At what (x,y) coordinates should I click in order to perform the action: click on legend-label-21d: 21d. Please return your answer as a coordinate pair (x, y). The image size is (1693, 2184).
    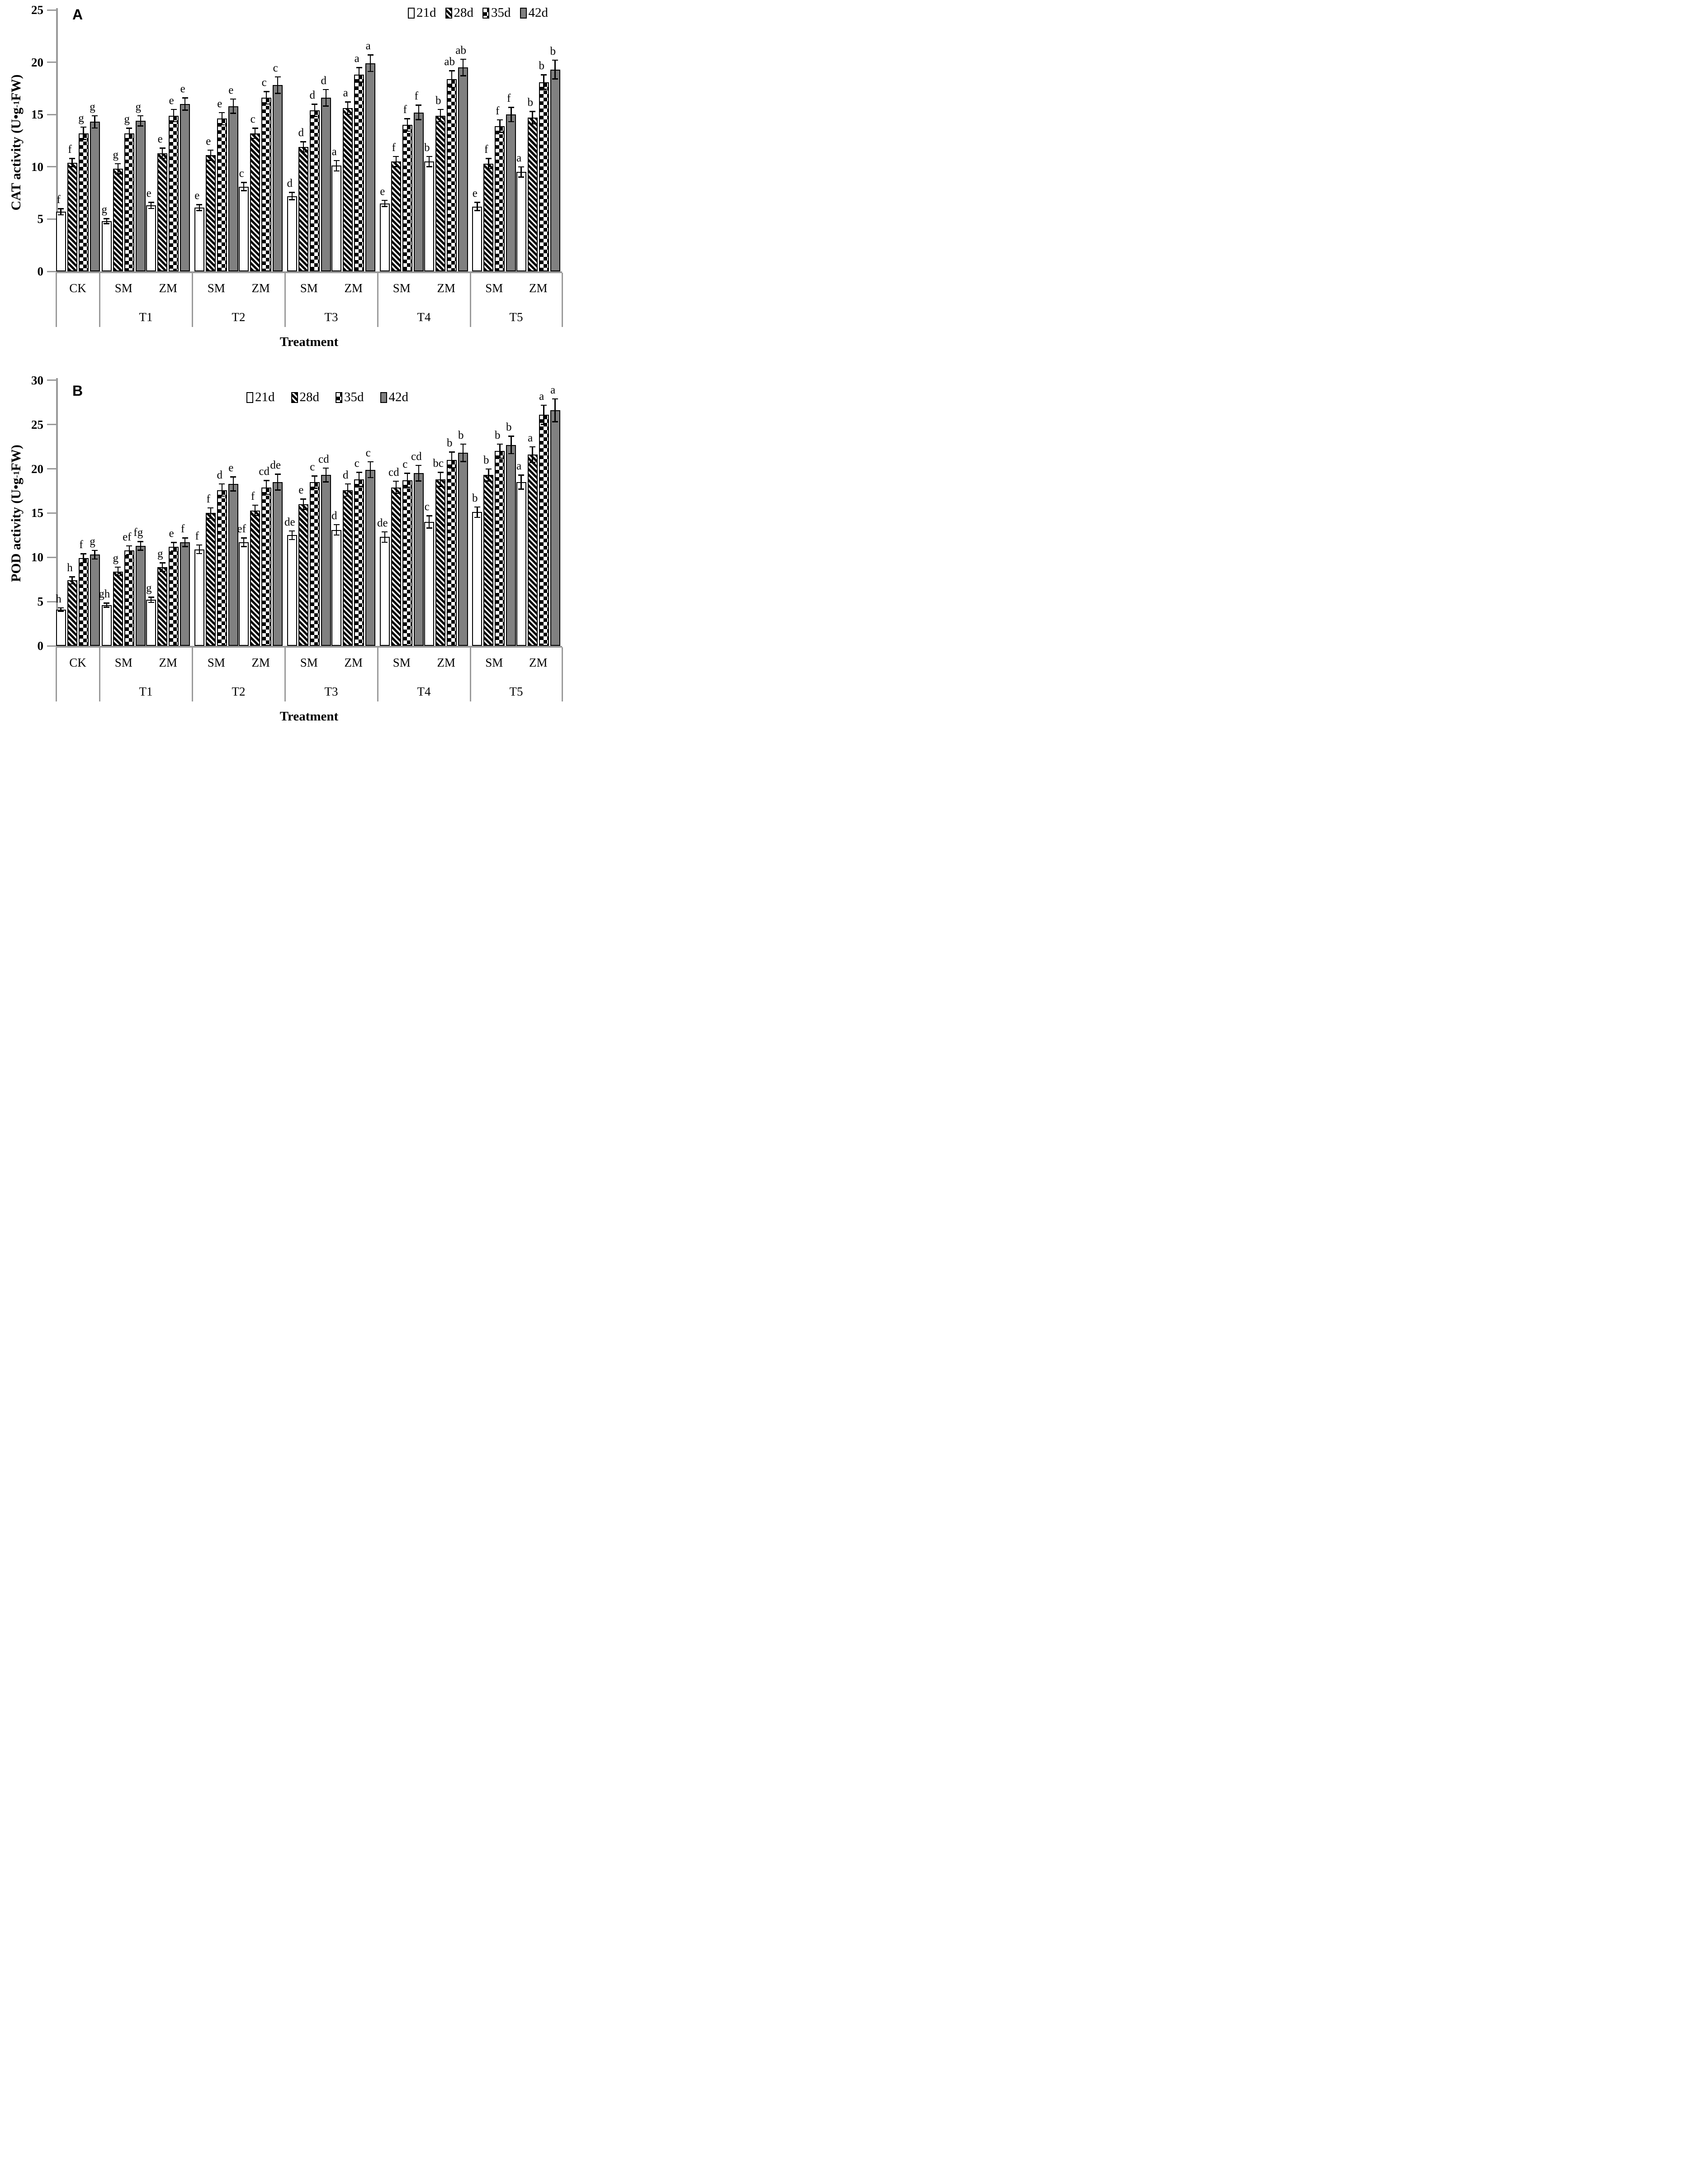
    Looking at the image, I should click on (265, 397).